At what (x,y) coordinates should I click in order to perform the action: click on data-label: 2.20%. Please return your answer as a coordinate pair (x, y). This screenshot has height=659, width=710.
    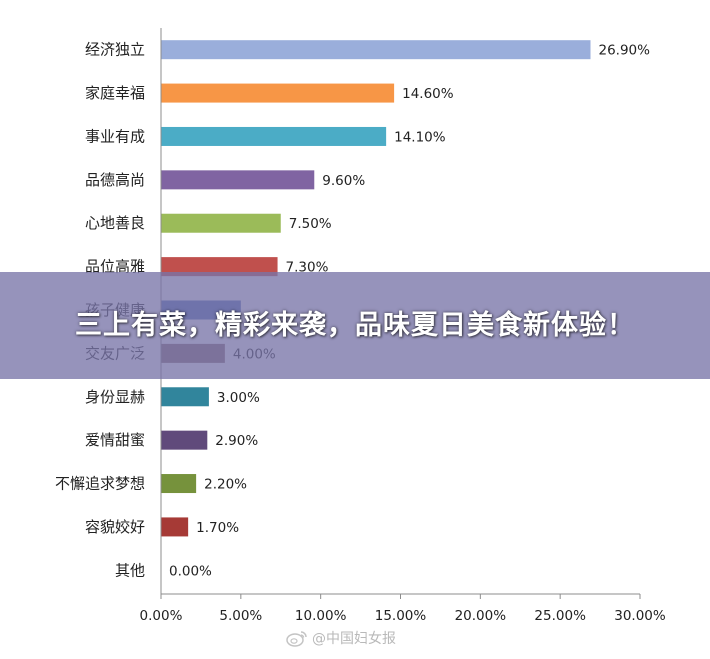
    Looking at the image, I should click on (225, 485).